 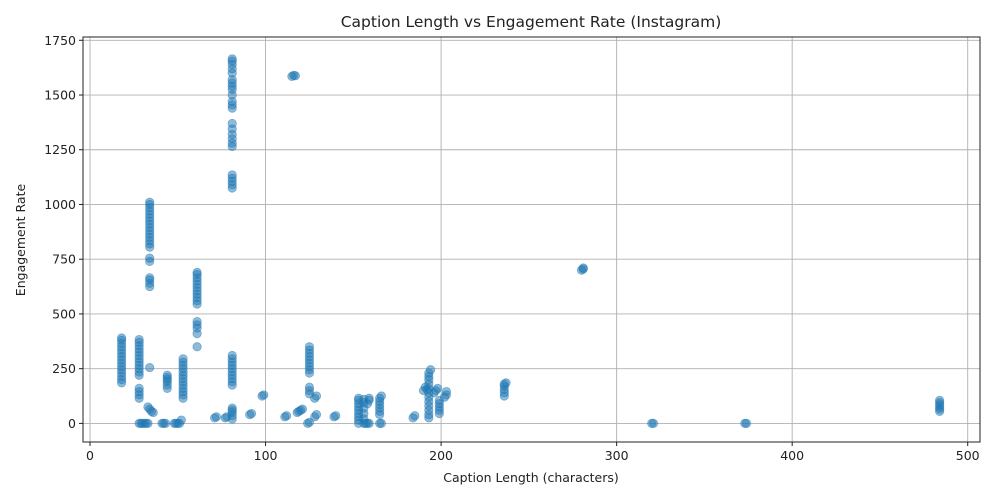 What do you see at coordinates (617, 455) in the screenshot?
I see `x-tick-label: 300` at bounding box center [617, 455].